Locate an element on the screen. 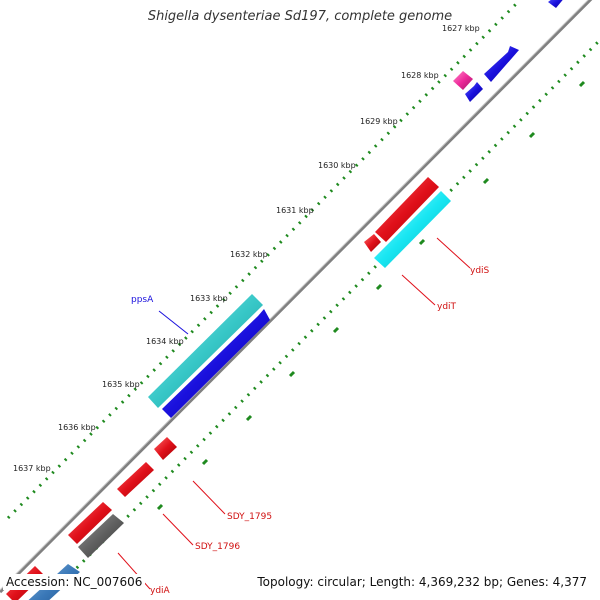  gene-ydiS is located at coordinates (412, 229).